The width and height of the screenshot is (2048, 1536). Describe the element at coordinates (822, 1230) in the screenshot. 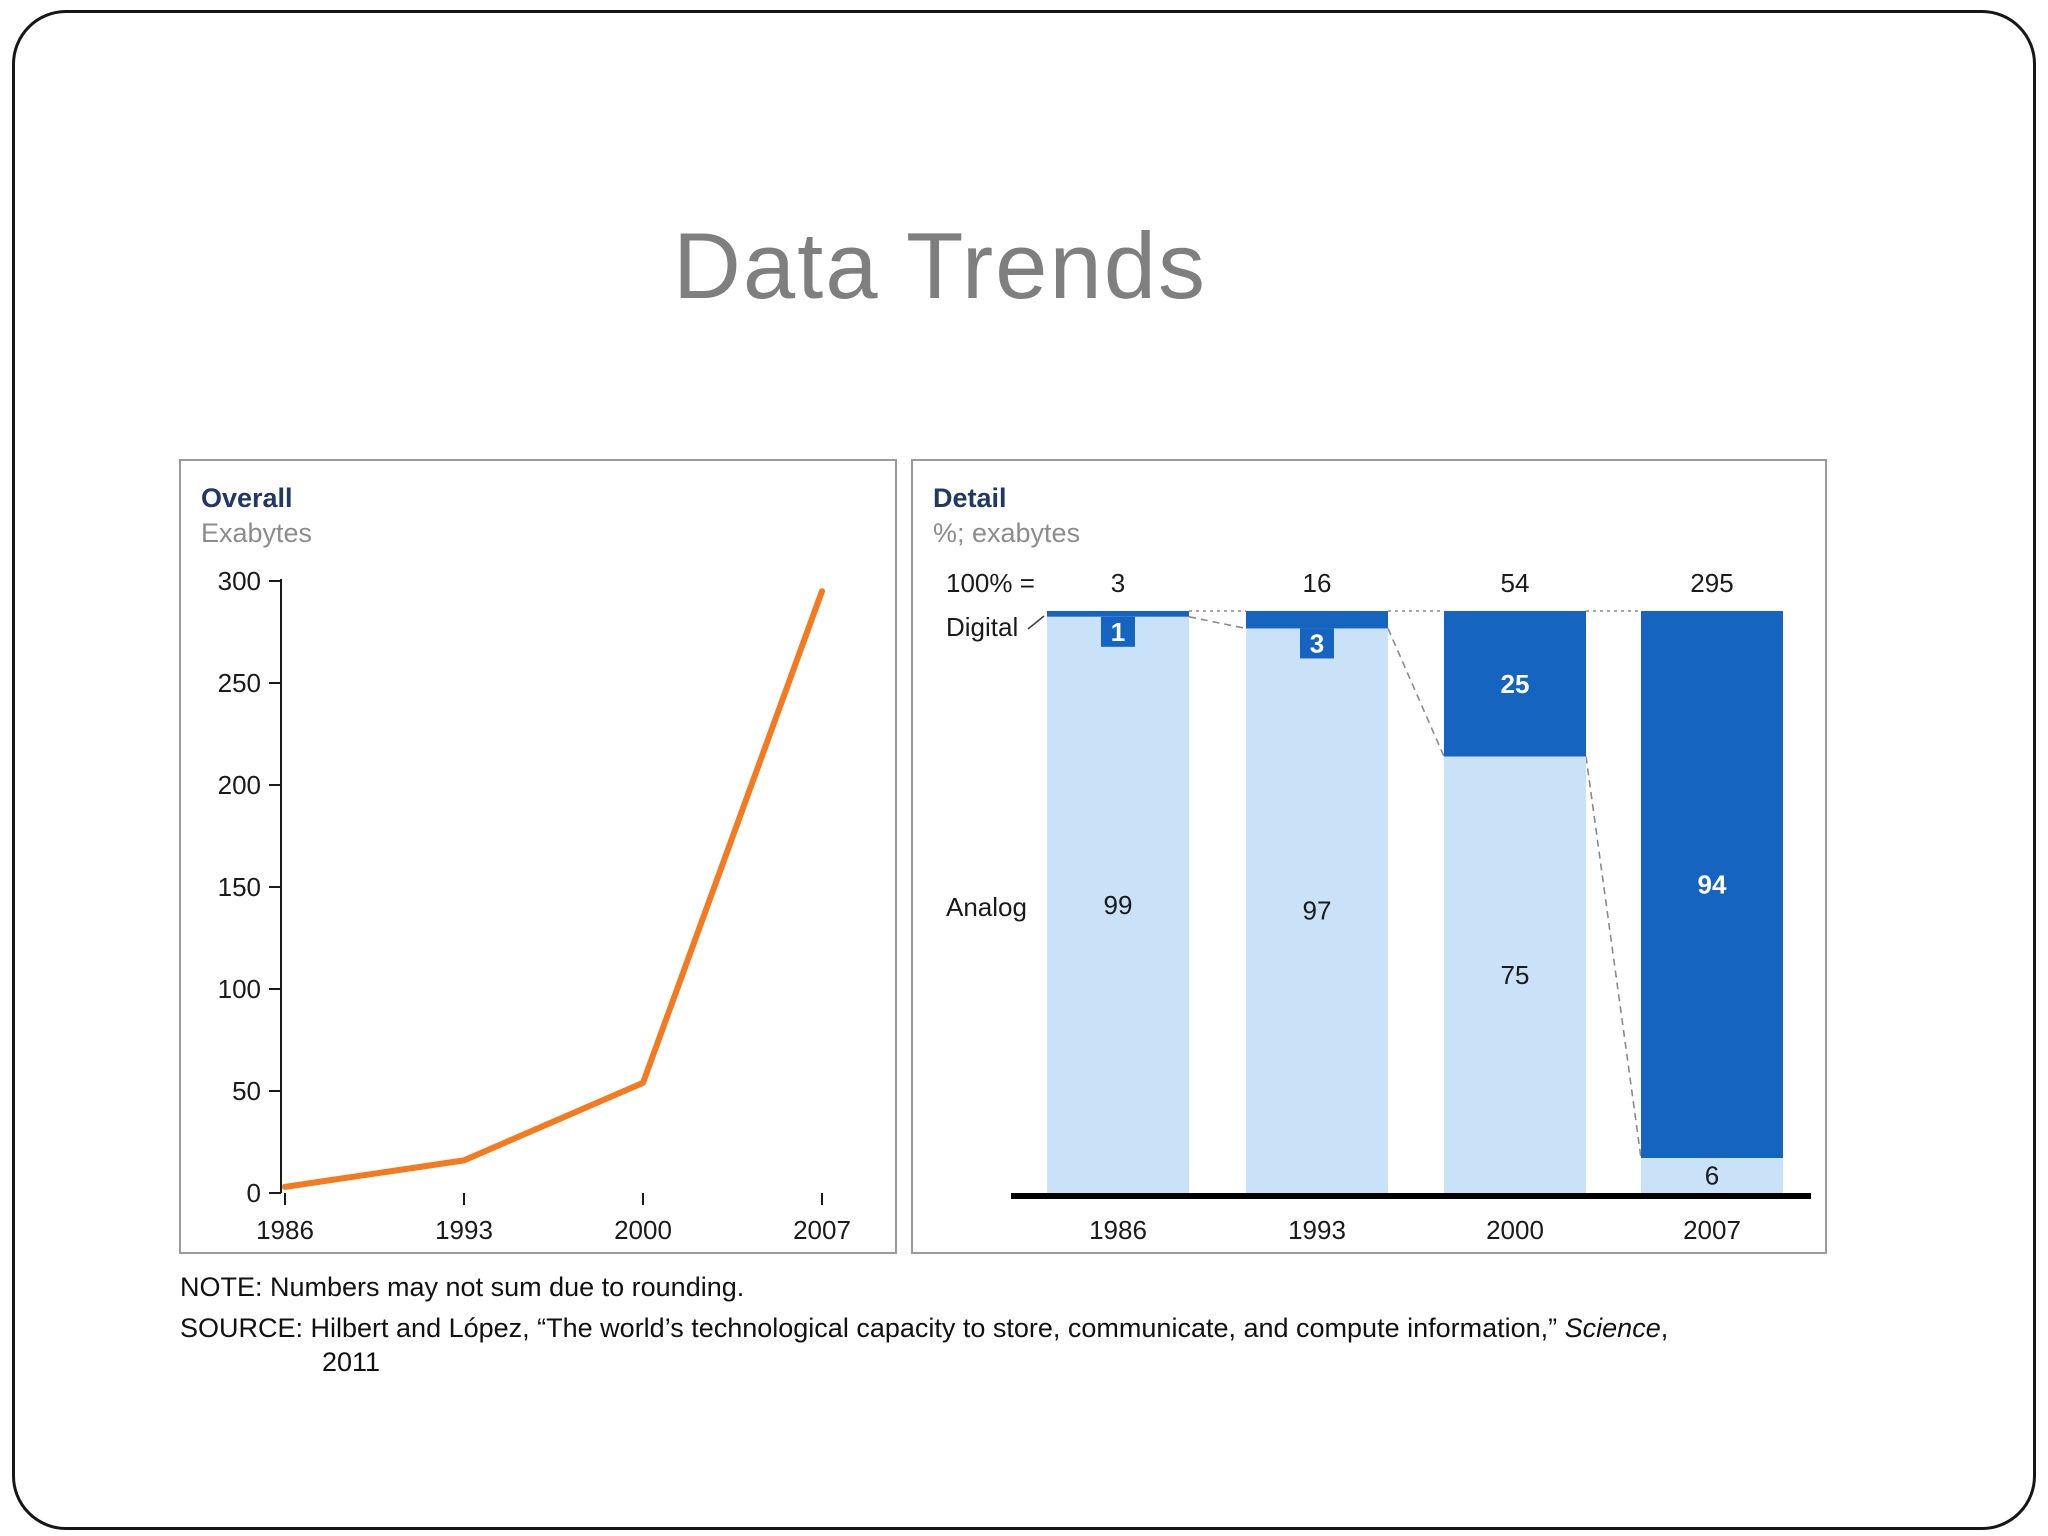

I see `x-tick-label: 2007` at that location.